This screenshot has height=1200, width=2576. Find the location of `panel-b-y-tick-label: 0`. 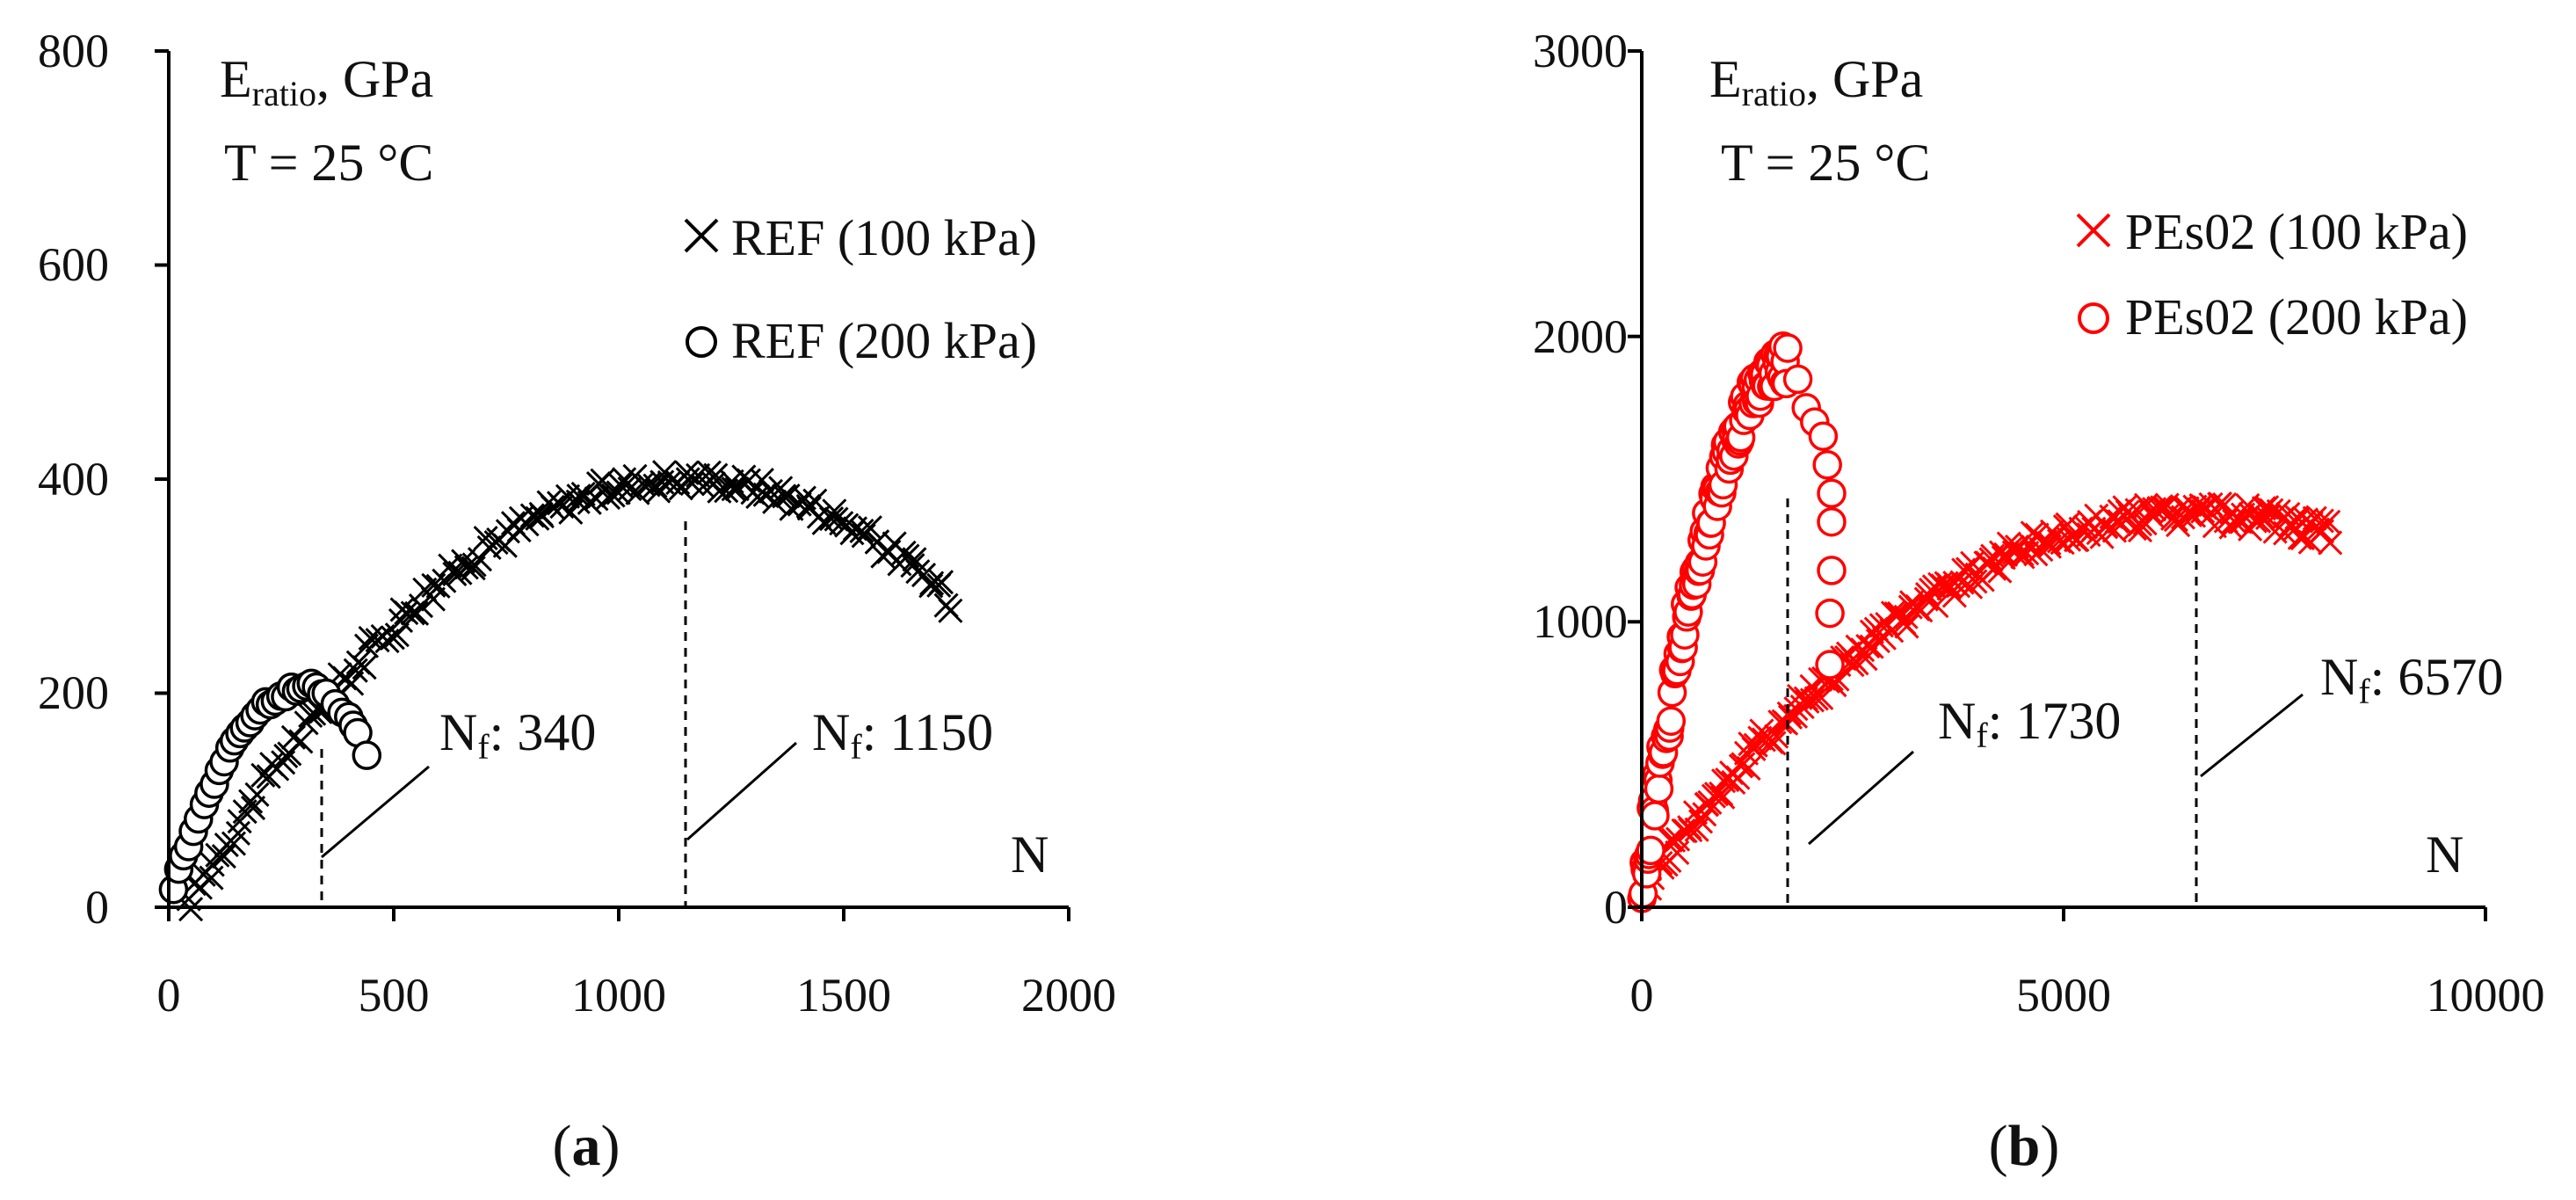

panel-b-y-tick-label: 0 is located at coordinates (1616, 907).